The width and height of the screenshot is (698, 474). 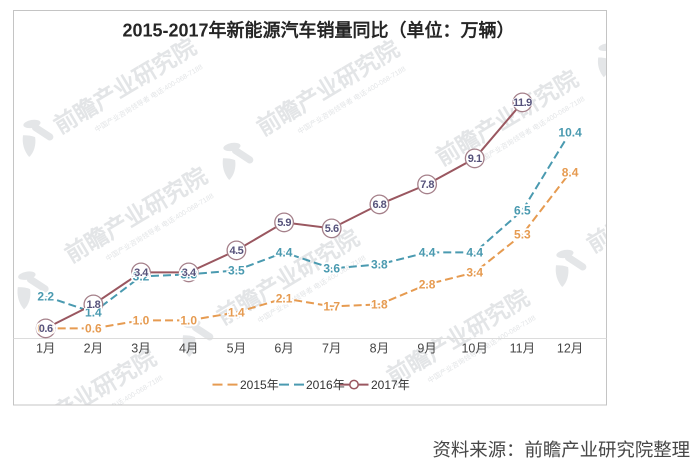 I want to click on svg-text: 2.1, so click(x=284, y=299).